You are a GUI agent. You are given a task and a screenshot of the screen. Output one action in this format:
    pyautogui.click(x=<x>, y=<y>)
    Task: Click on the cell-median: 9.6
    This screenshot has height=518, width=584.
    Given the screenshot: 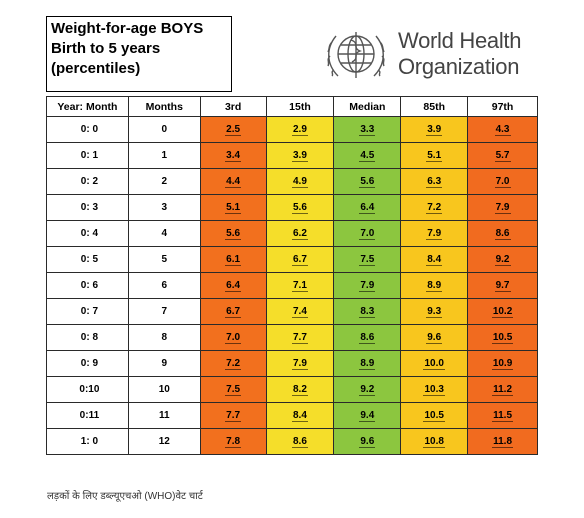 What is the action you would take?
    pyautogui.click(x=367, y=441)
    